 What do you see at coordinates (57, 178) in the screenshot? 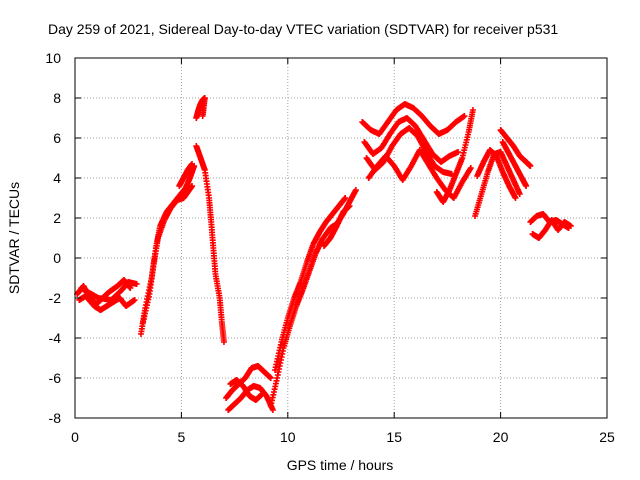
I see `y-tick-label: 4` at bounding box center [57, 178].